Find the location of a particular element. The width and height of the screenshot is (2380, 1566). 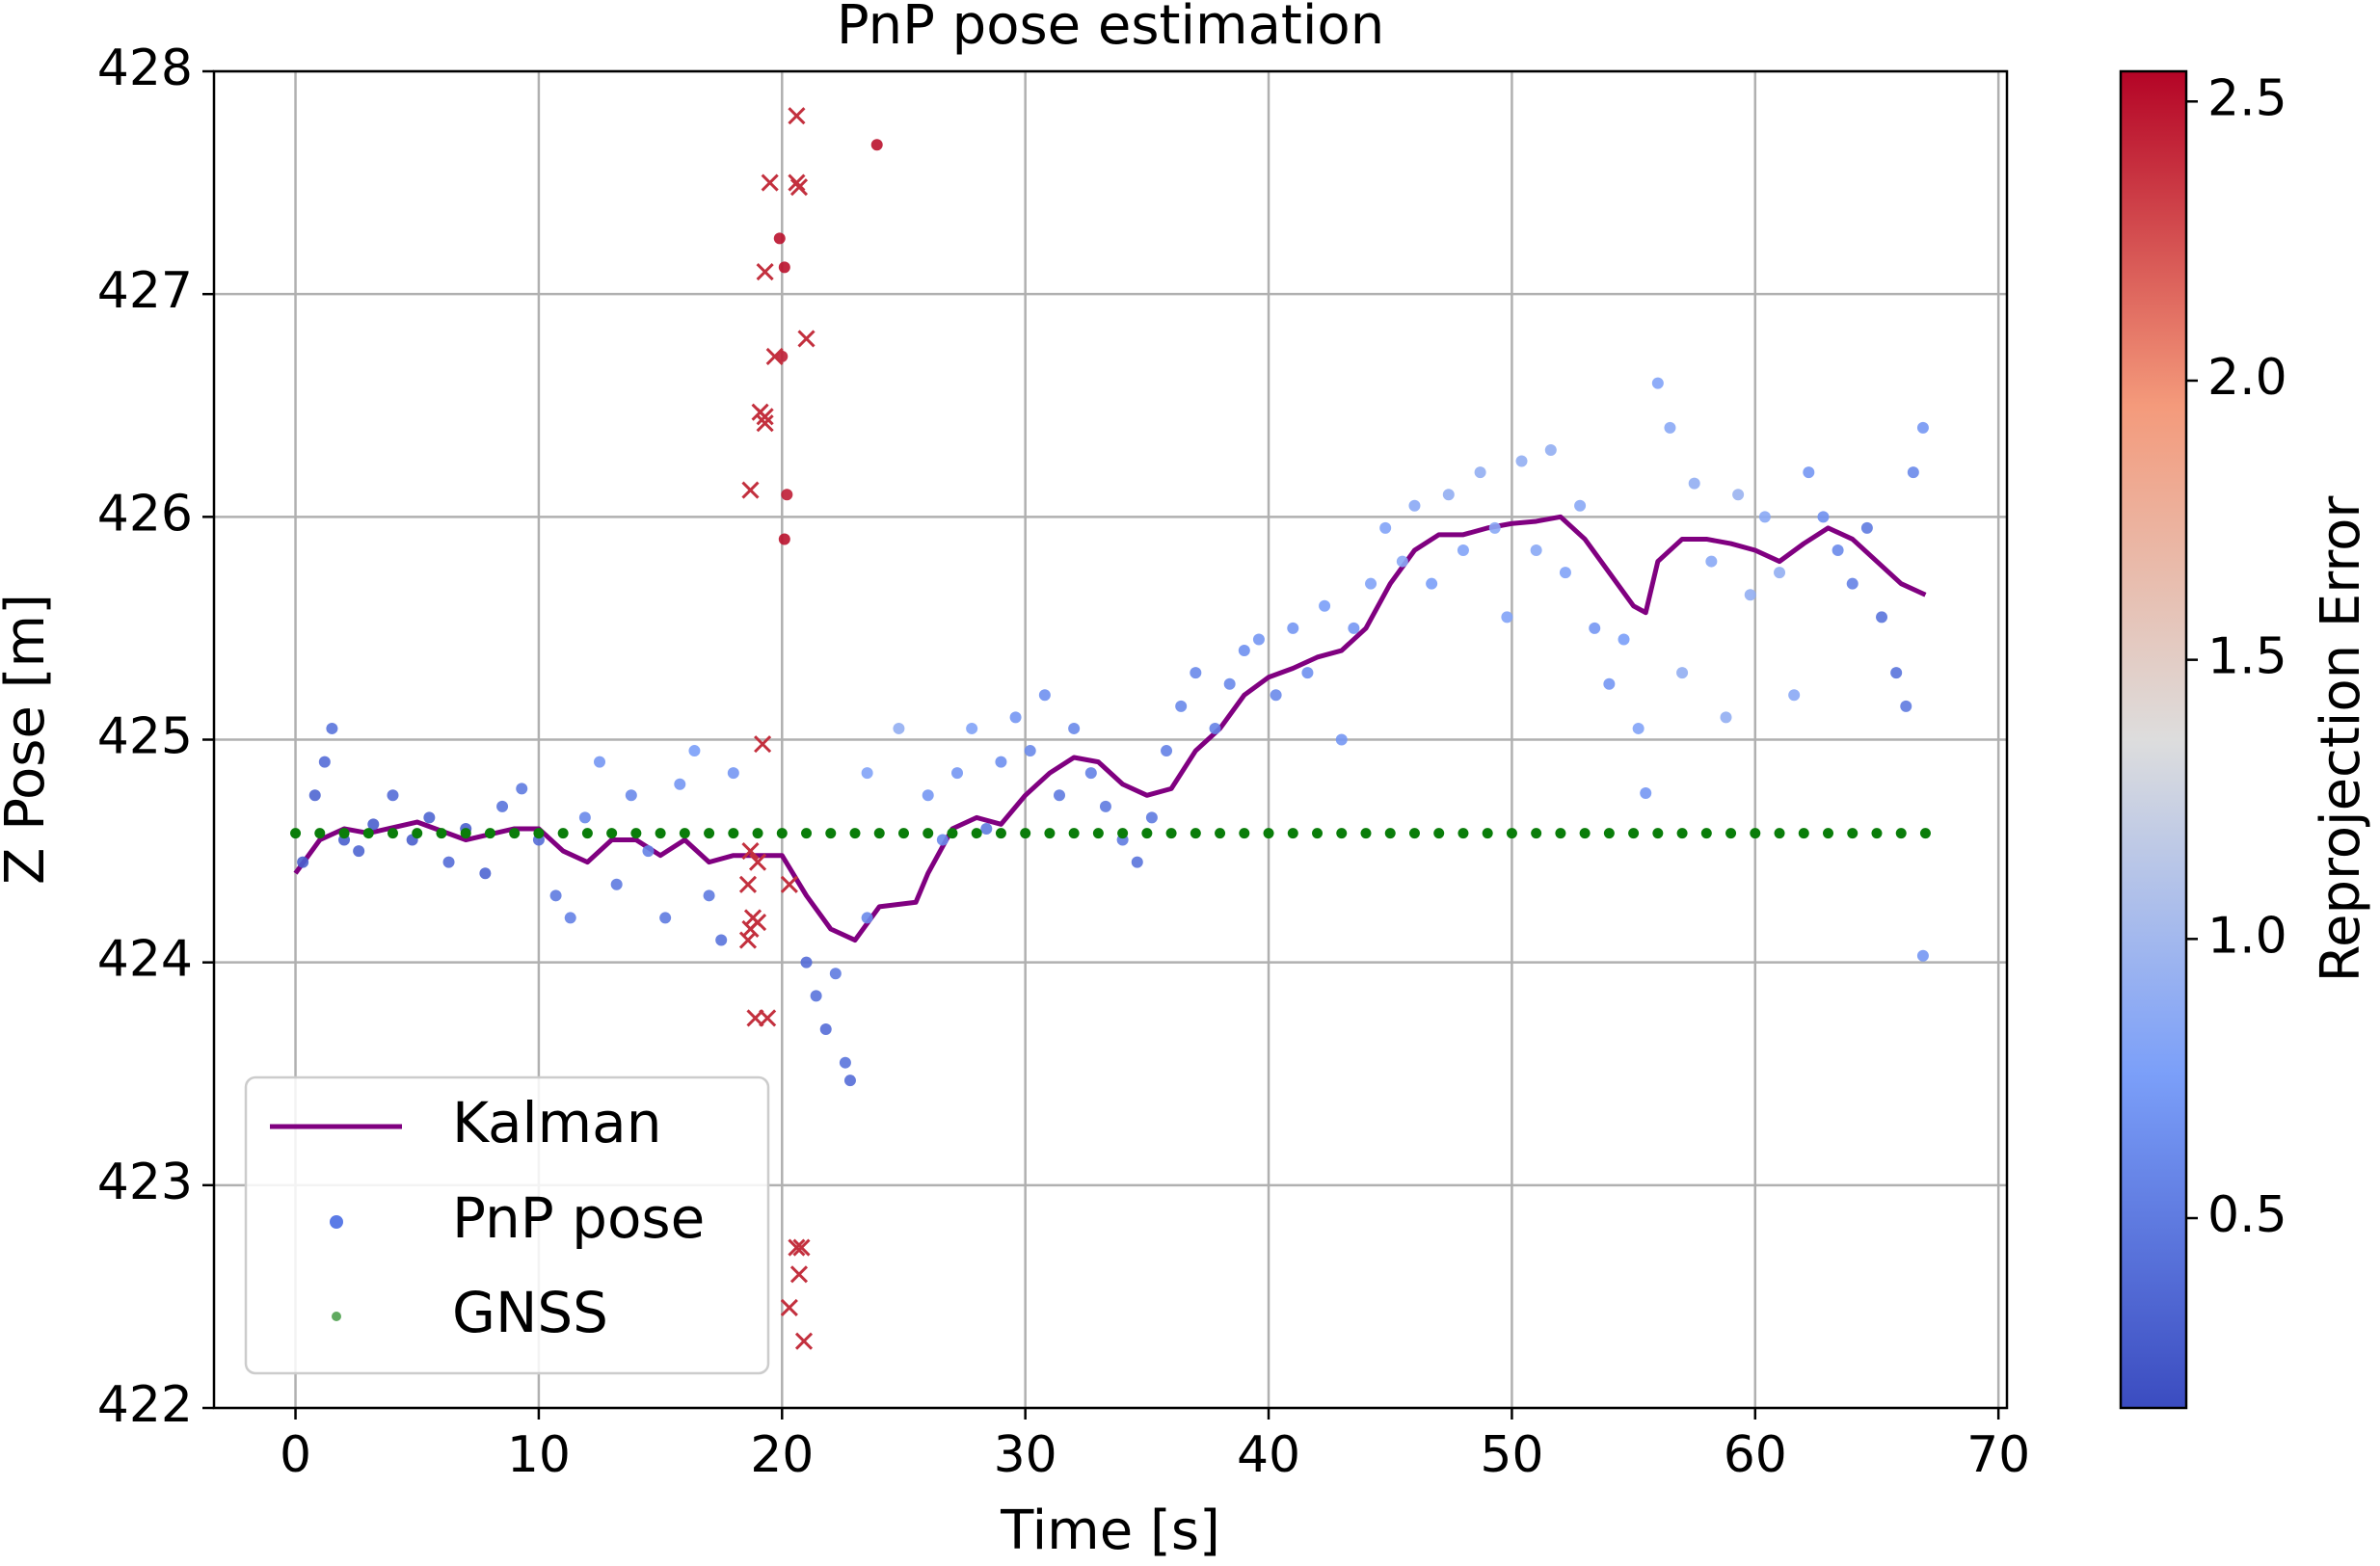

y-tick-label: 428 is located at coordinates (145, 68).